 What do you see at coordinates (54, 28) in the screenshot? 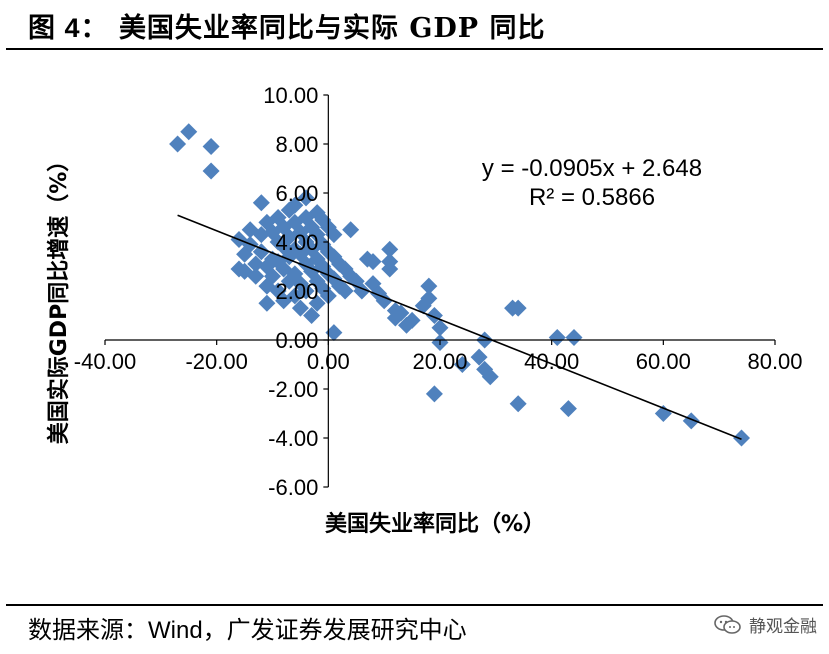
I see `figure-label: 图 4` at bounding box center [54, 28].